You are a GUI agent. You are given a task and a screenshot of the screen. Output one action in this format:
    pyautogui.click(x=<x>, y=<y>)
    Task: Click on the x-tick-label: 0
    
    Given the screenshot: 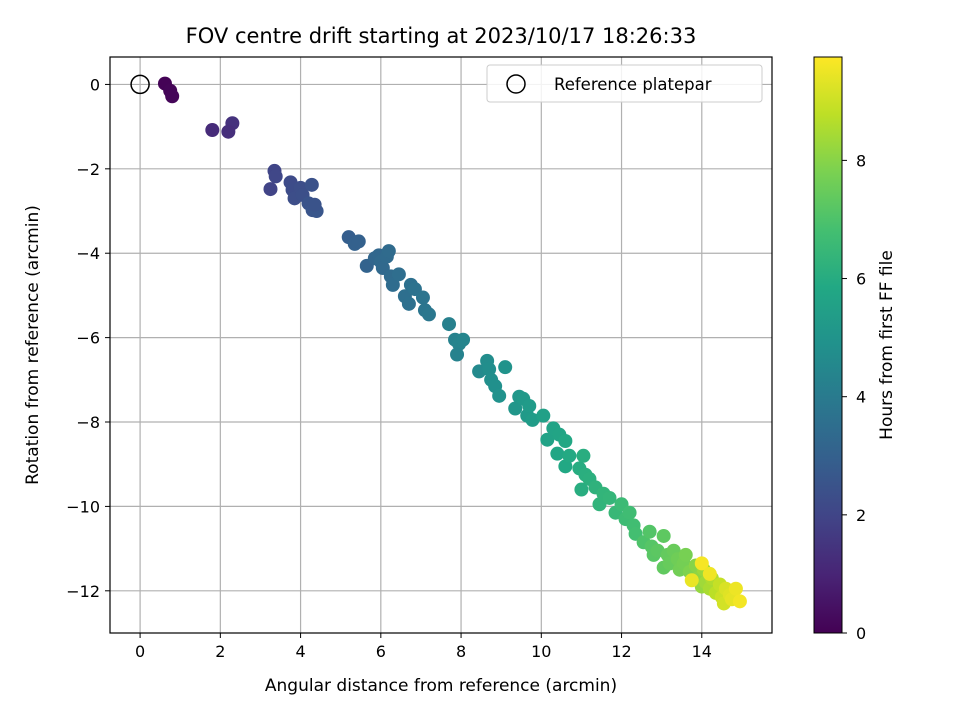 What is the action you would take?
    pyautogui.click(x=140, y=651)
    